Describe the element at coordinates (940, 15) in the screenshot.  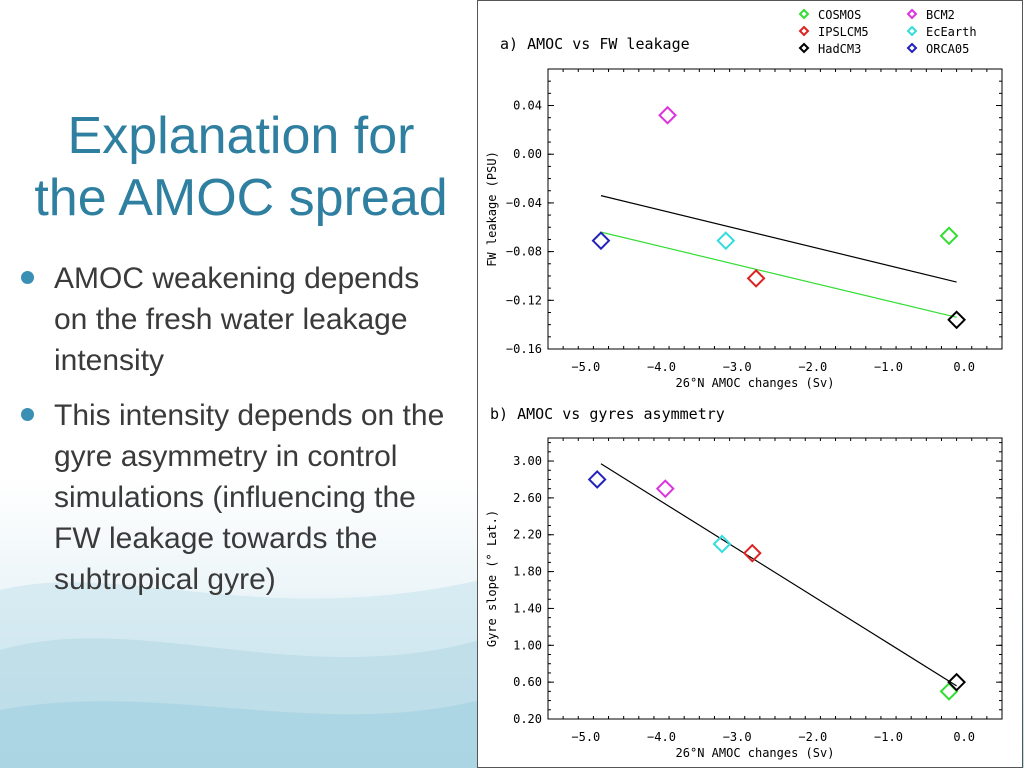
I see `legend-label-bcm2: BCM2` at that location.